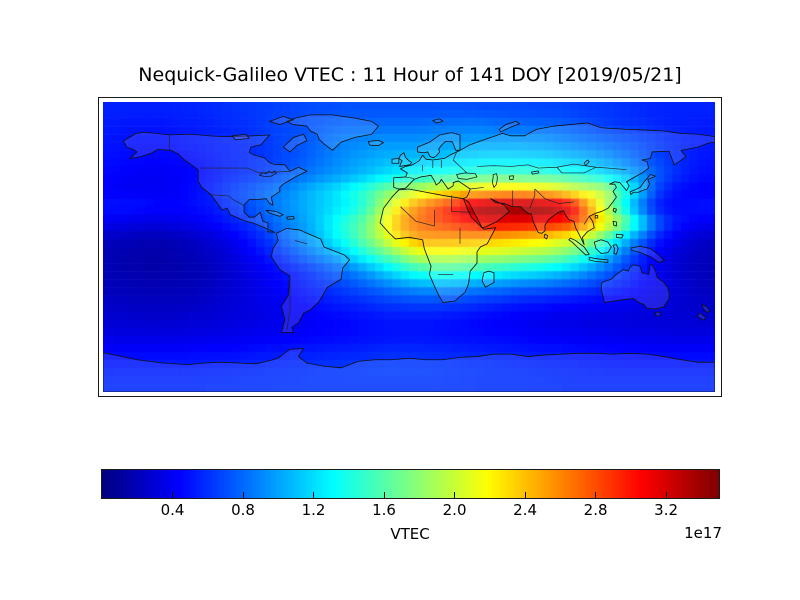  I want to click on coastline-cuba, so click(274, 213).